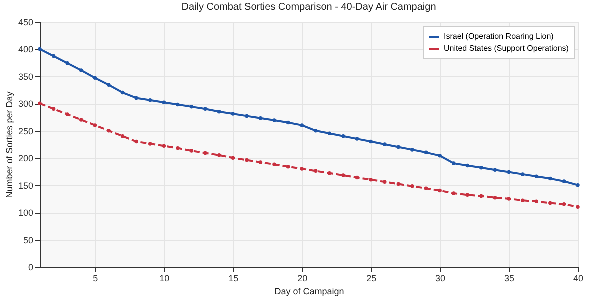 The image size is (594, 305). What do you see at coordinates (441, 279) in the screenshot?
I see `x-tick-label: 30` at bounding box center [441, 279].